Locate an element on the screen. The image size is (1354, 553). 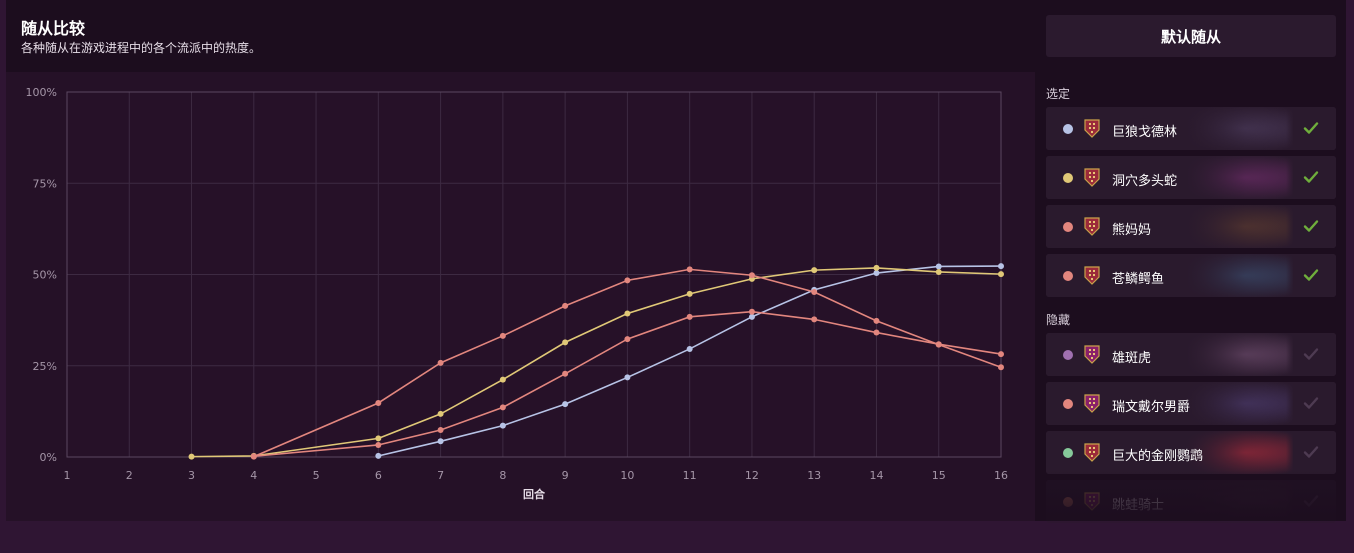
minion-name: 巨狼戈德林 is located at coordinates (1145, 132).